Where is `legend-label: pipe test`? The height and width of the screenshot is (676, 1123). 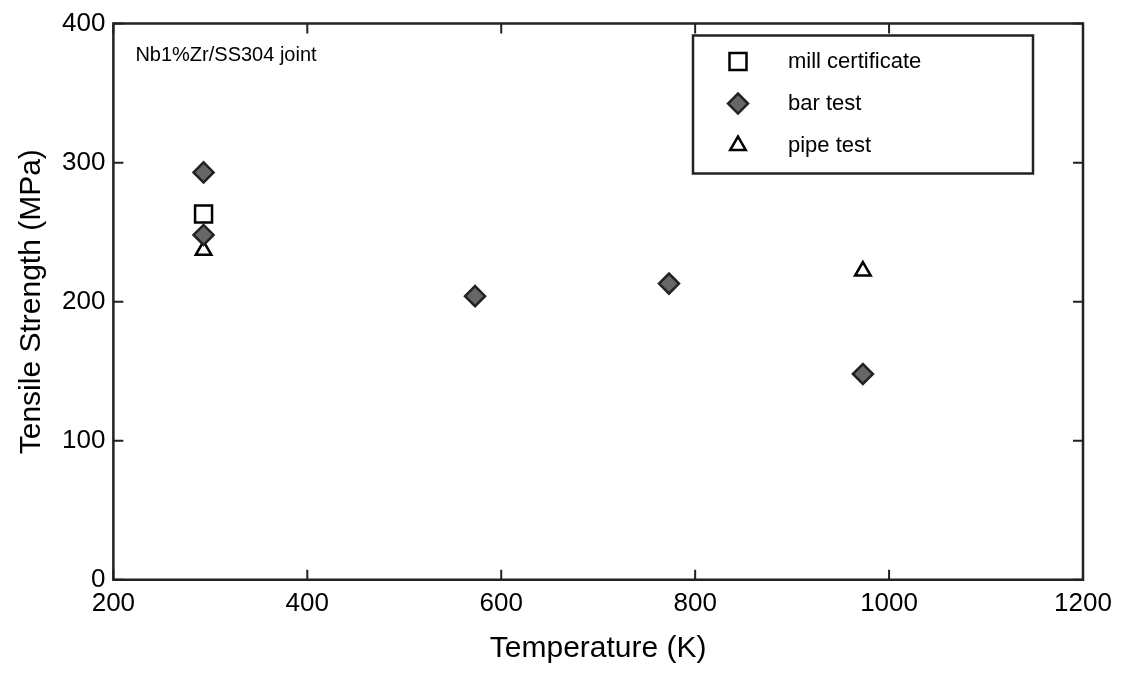 legend-label: pipe test is located at coordinates (830, 144).